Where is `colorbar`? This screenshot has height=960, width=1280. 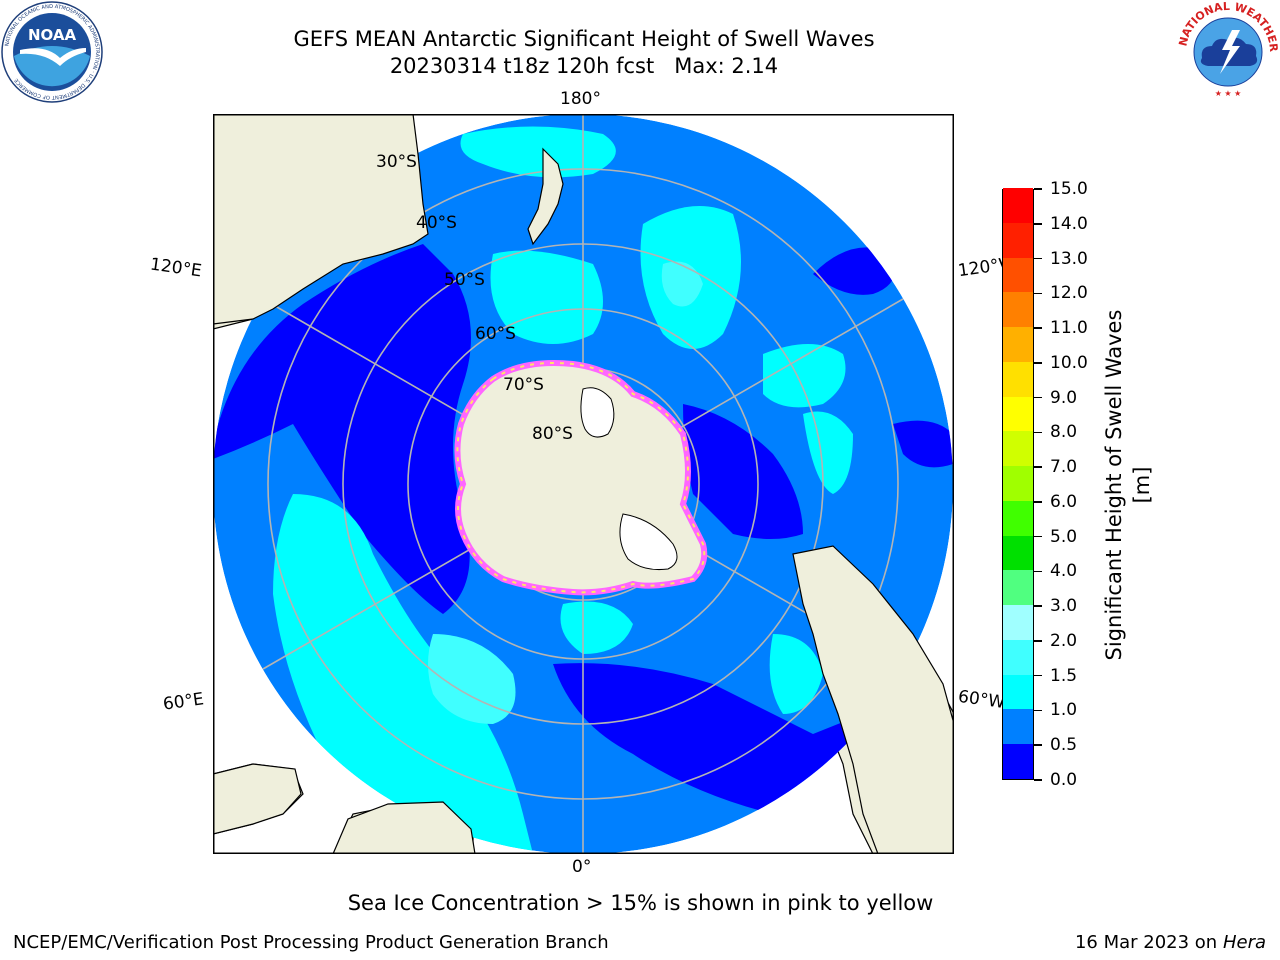
colorbar is located at coordinates (1018, 483).